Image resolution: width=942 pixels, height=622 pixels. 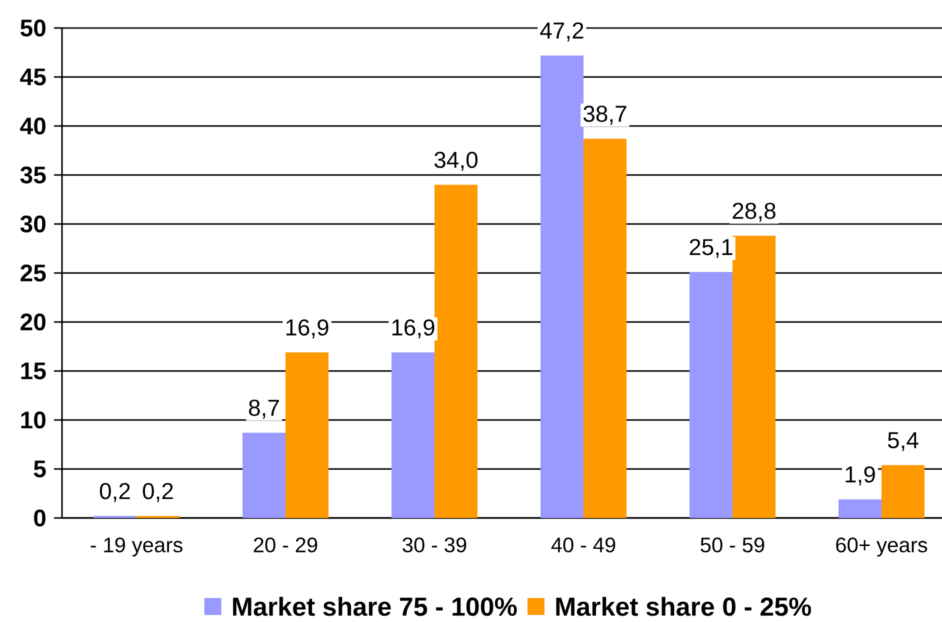 I want to click on data-label: 25,1, so click(x=711, y=248).